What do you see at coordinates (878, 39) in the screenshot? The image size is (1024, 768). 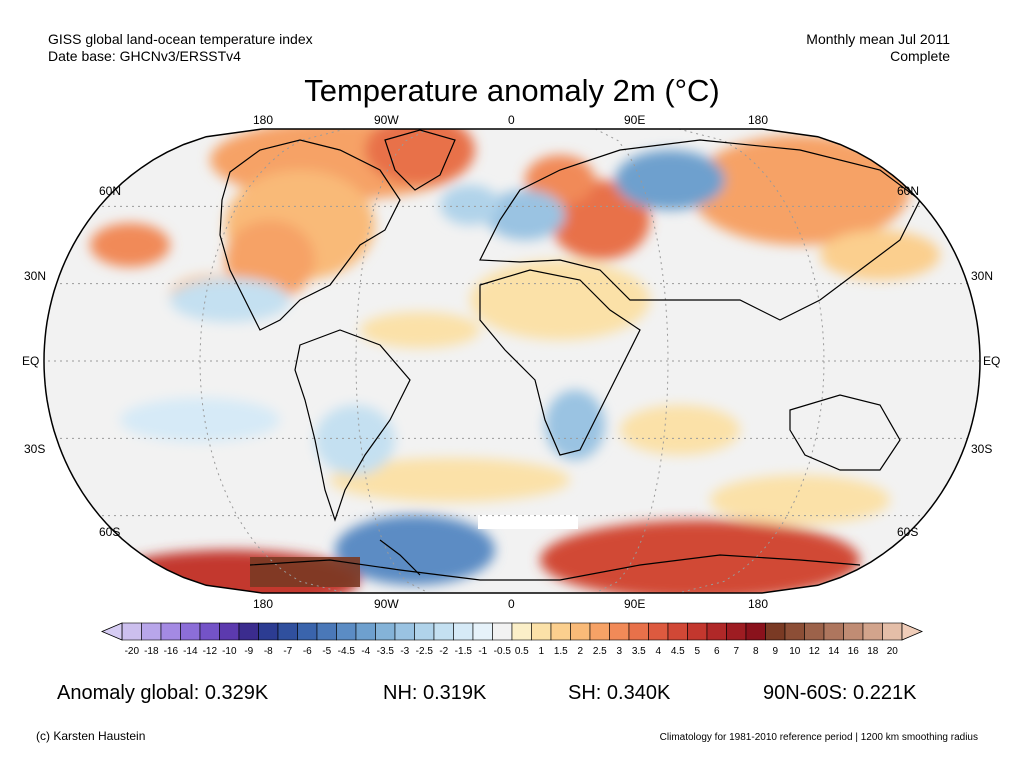 I see `period-label: Monthly mean Jul 2011` at bounding box center [878, 39].